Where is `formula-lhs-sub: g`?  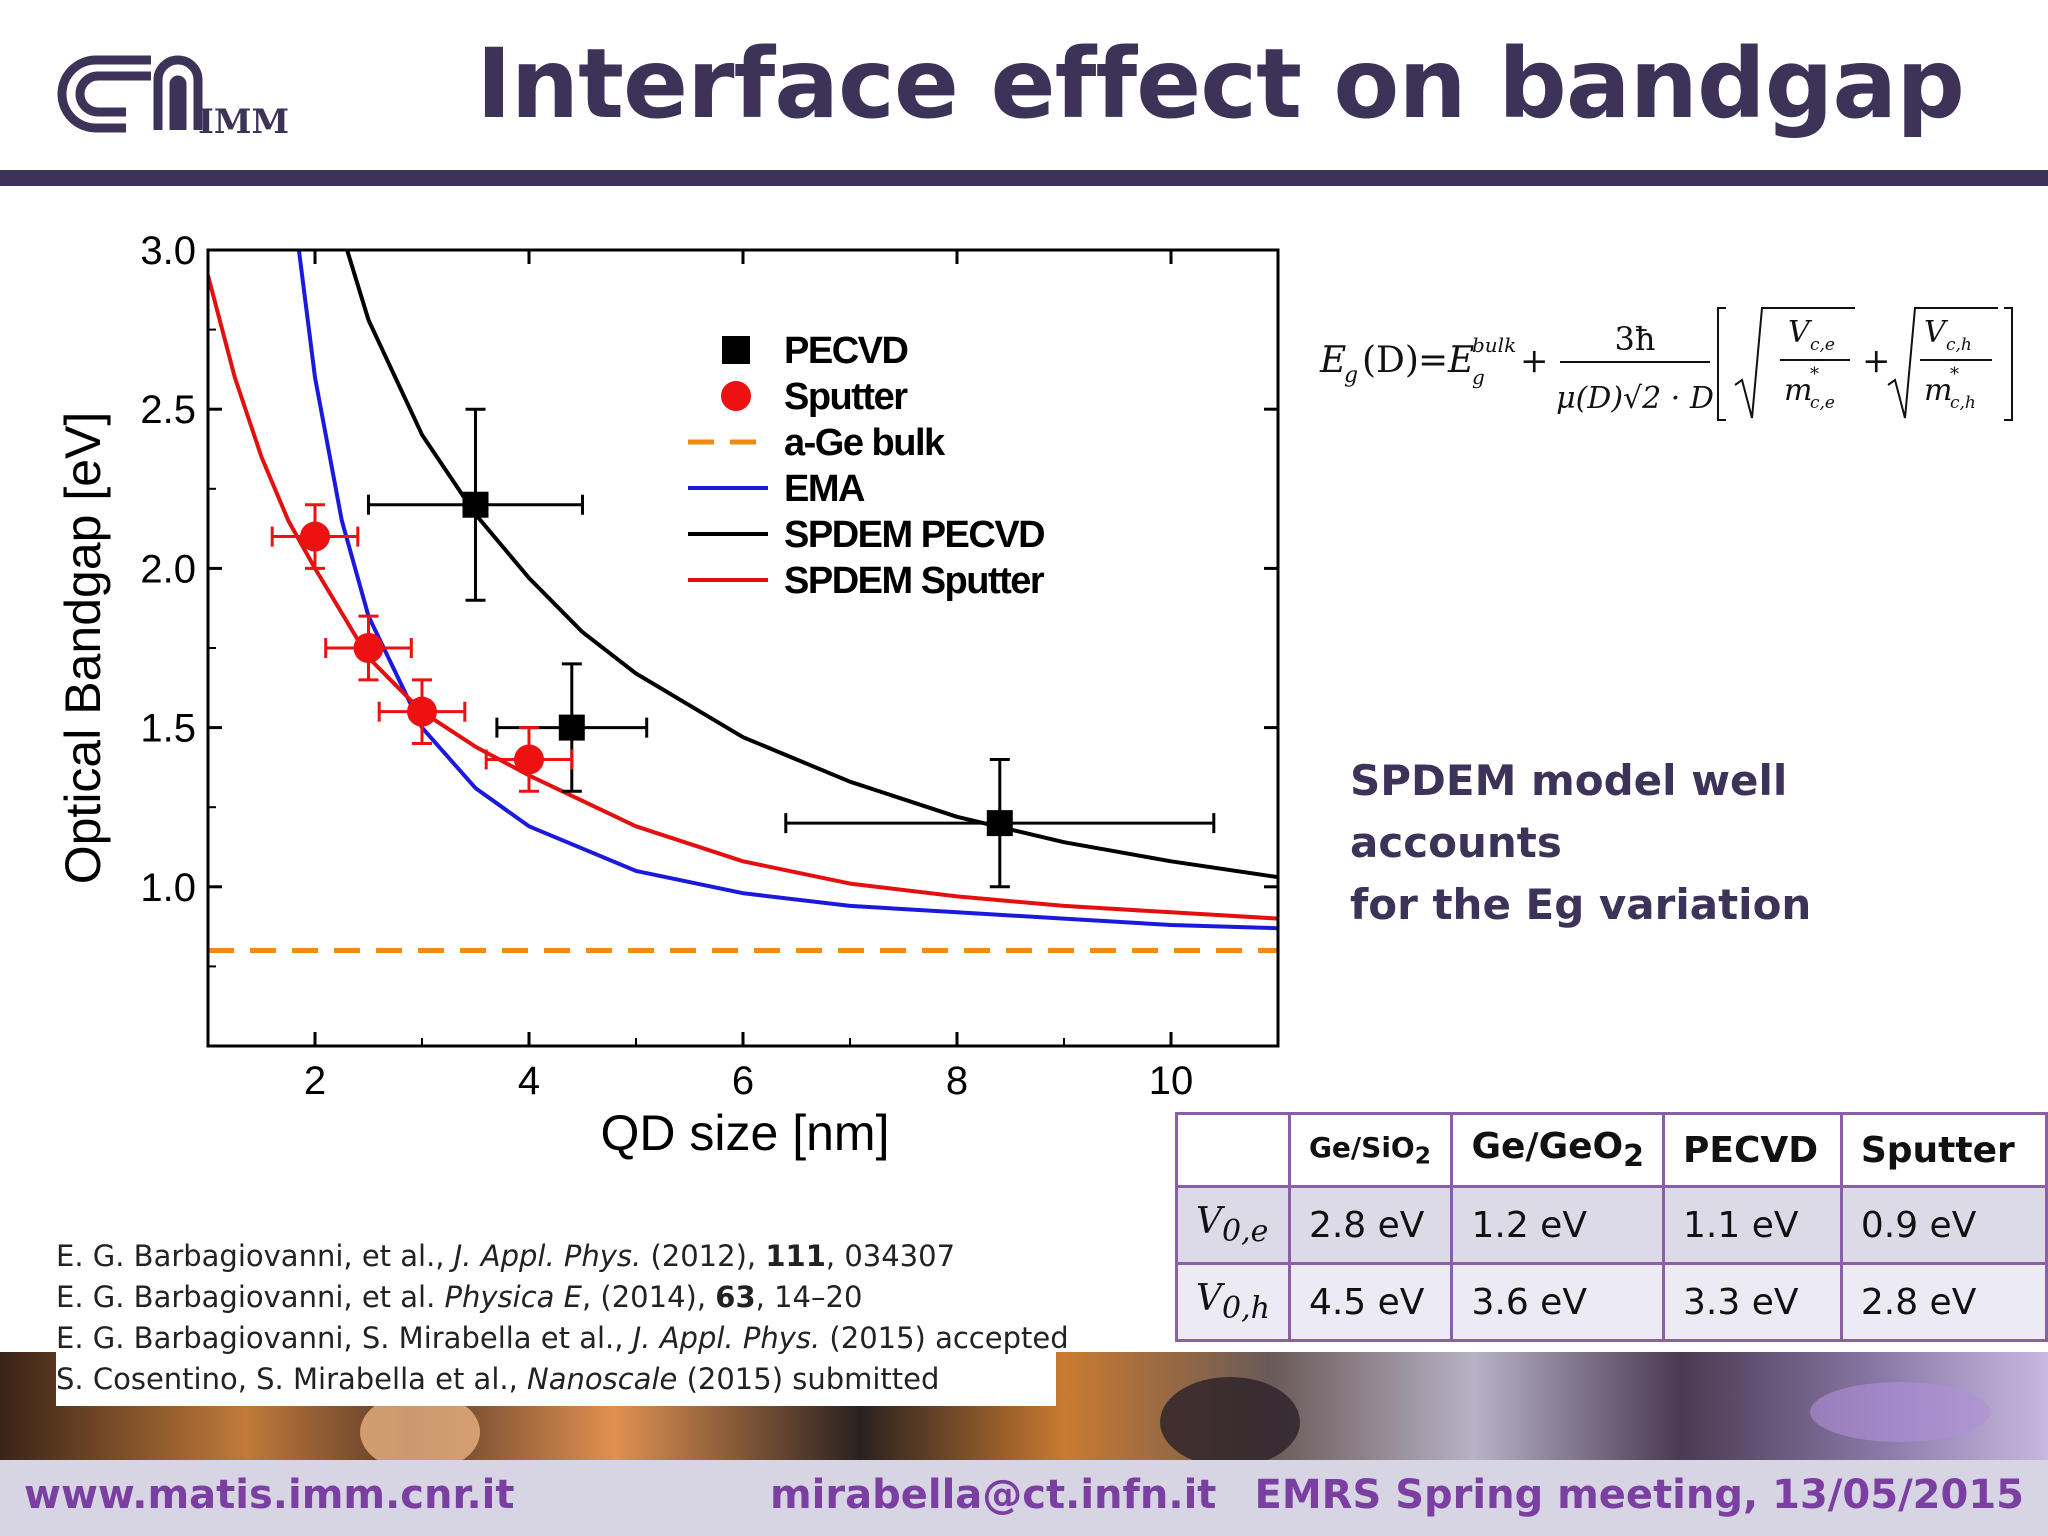 formula-lhs-sub: g is located at coordinates (1351, 375).